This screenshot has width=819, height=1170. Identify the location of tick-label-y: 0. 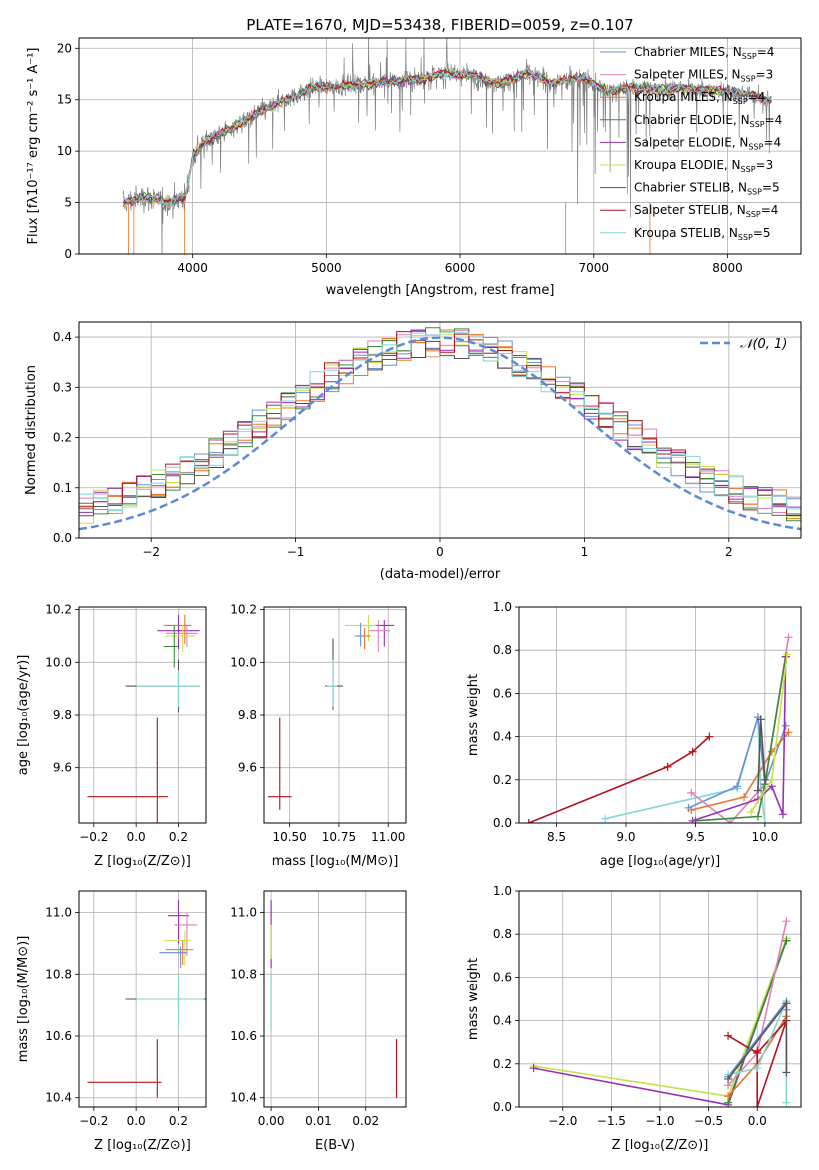
(68, 254).